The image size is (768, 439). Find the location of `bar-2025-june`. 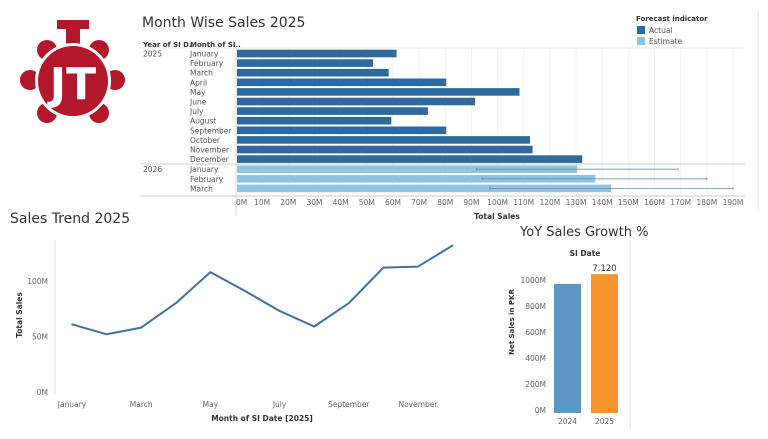

bar-2025-june is located at coordinates (356, 101).